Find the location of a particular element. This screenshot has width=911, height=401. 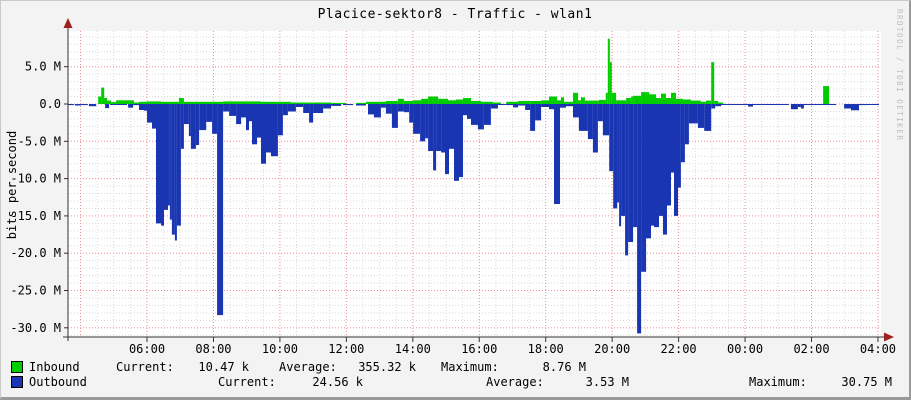

x-tick-label: 06:00 is located at coordinates (147, 349).